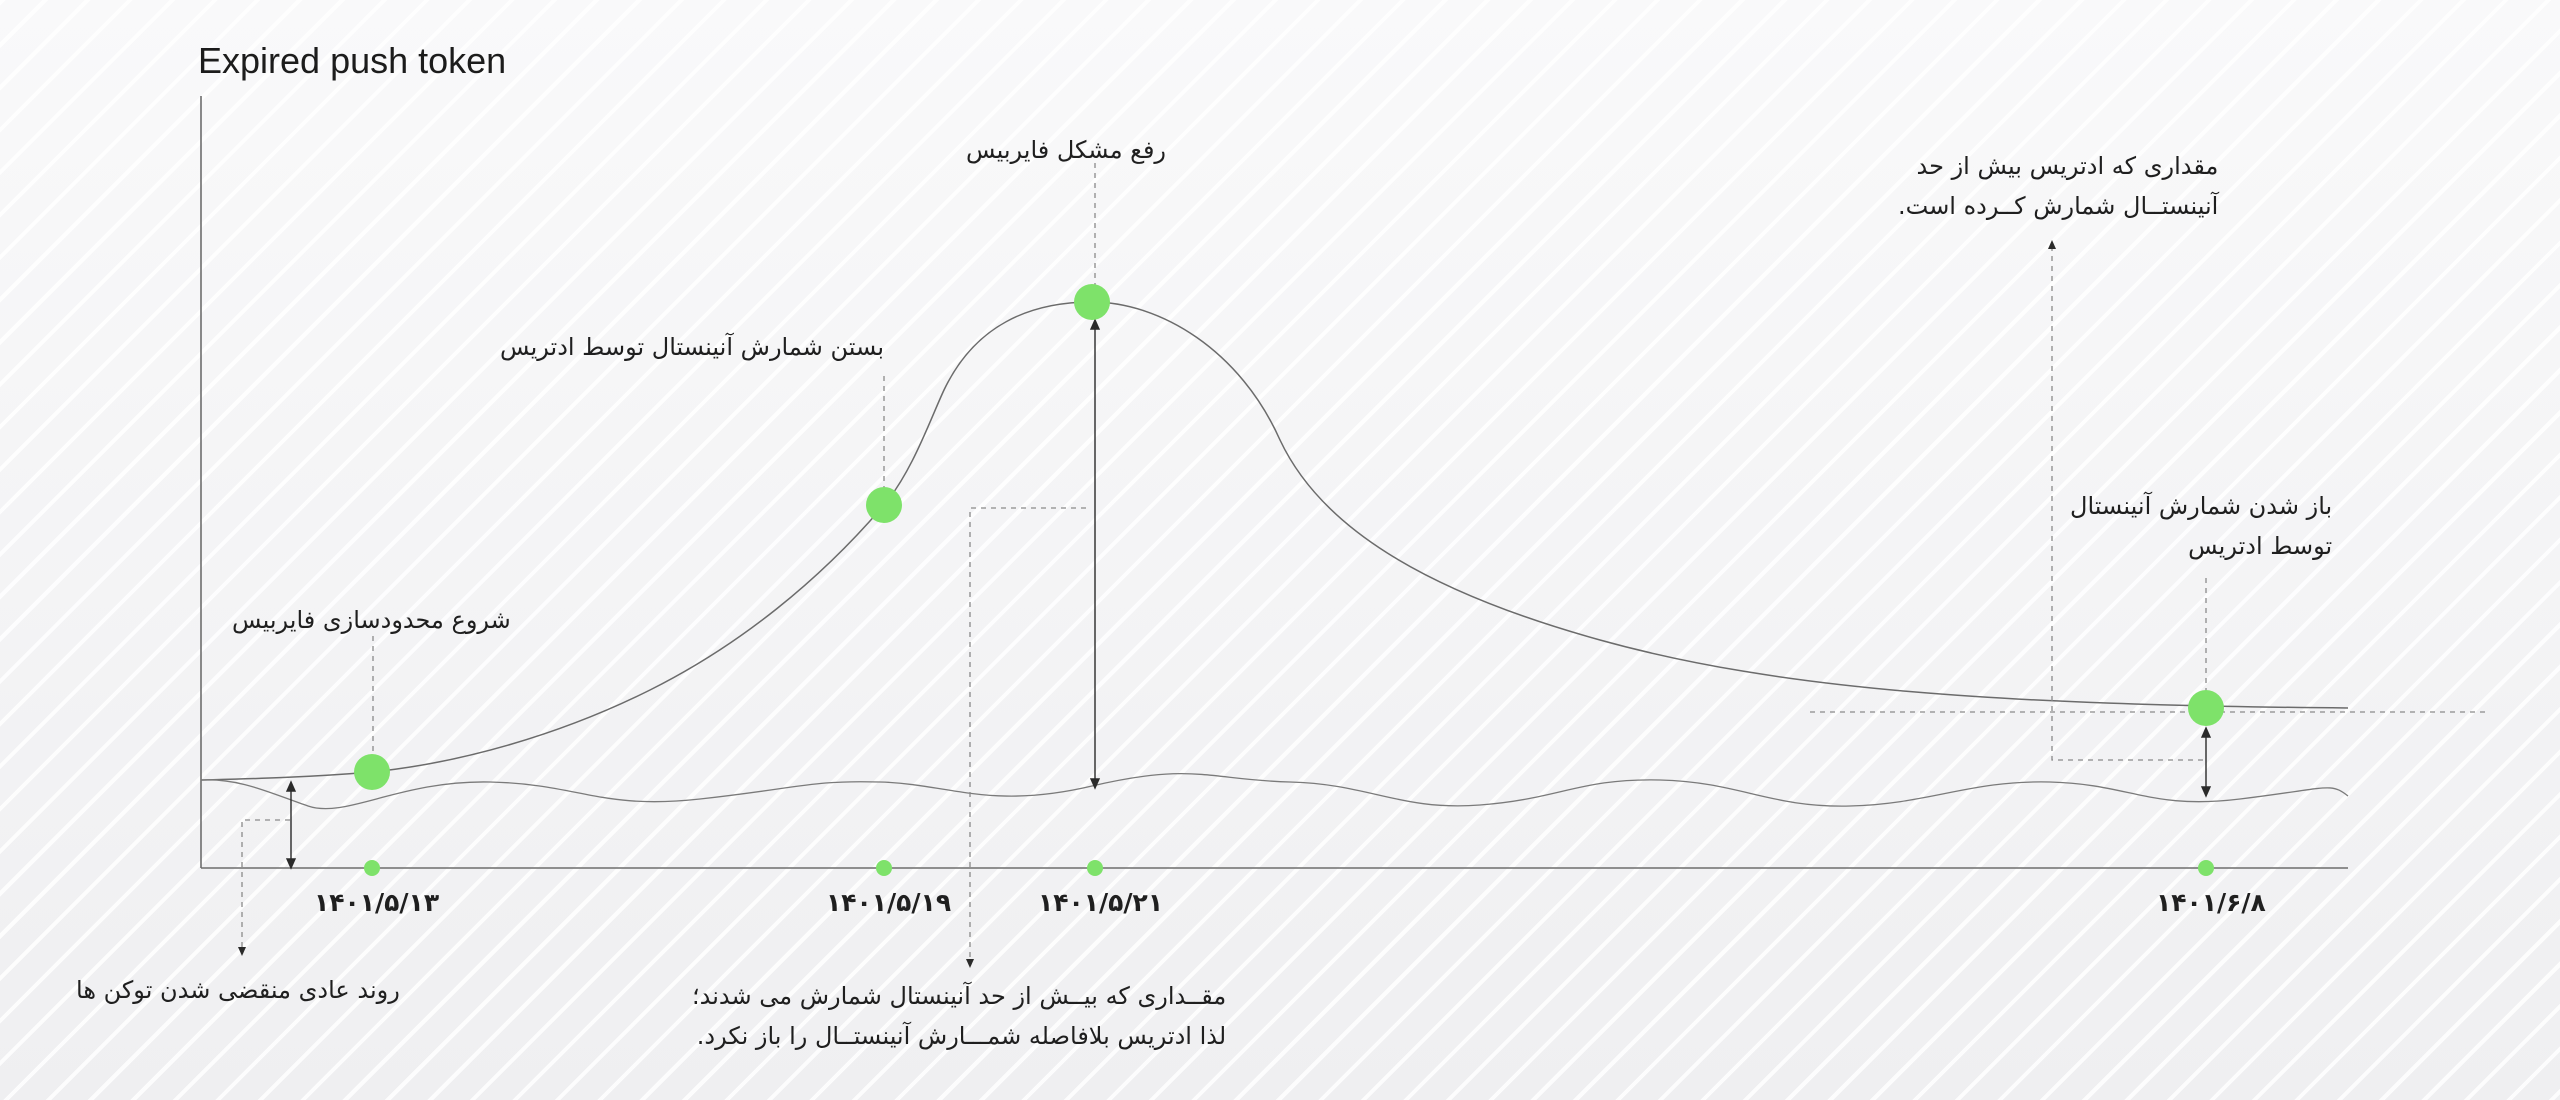 Image resolution: width=2560 pixels, height=1100 pixels. Describe the element at coordinates (884, 505) in the screenshot. I see `marker-adtrace-close` at that location.